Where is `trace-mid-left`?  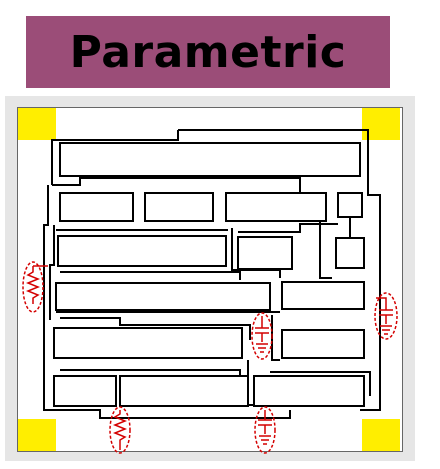
trace-mid-left is located at coordinates (52, 272).